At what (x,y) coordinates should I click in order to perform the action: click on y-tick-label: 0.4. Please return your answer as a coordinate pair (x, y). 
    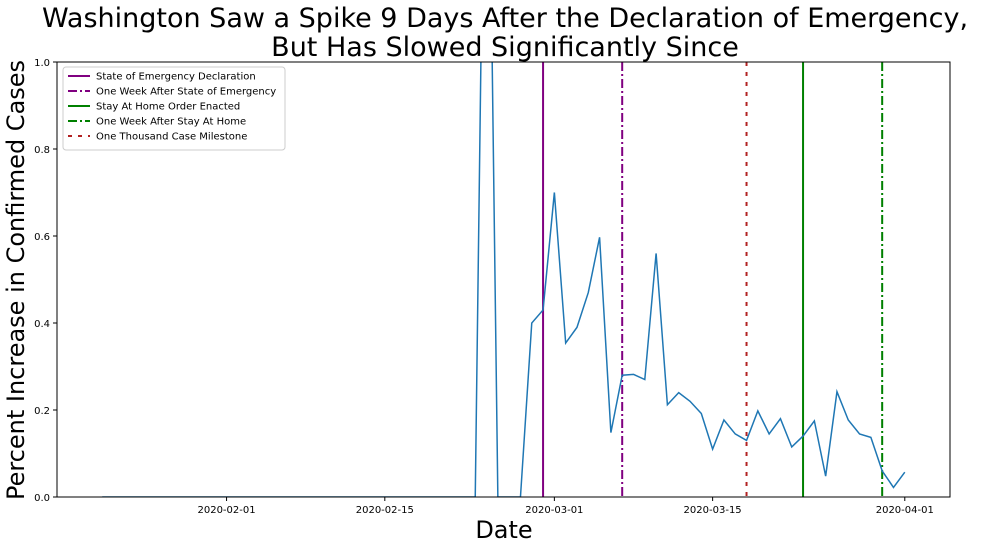
    Looking at the image, I should click on (42, 324).